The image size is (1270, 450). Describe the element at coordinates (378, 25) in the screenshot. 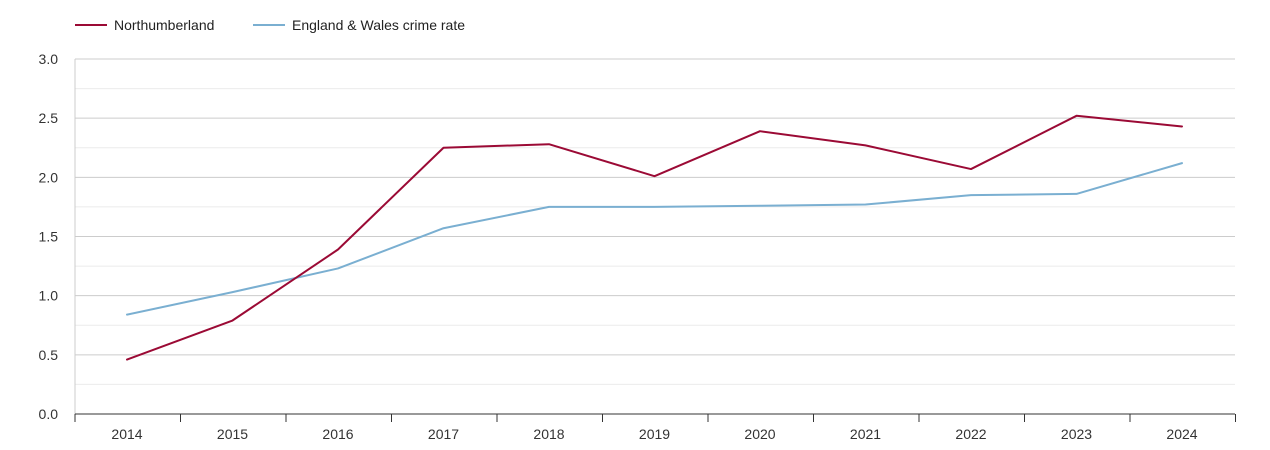

I see `legend-label-england-wales: England & Wales crime rate` at that location.